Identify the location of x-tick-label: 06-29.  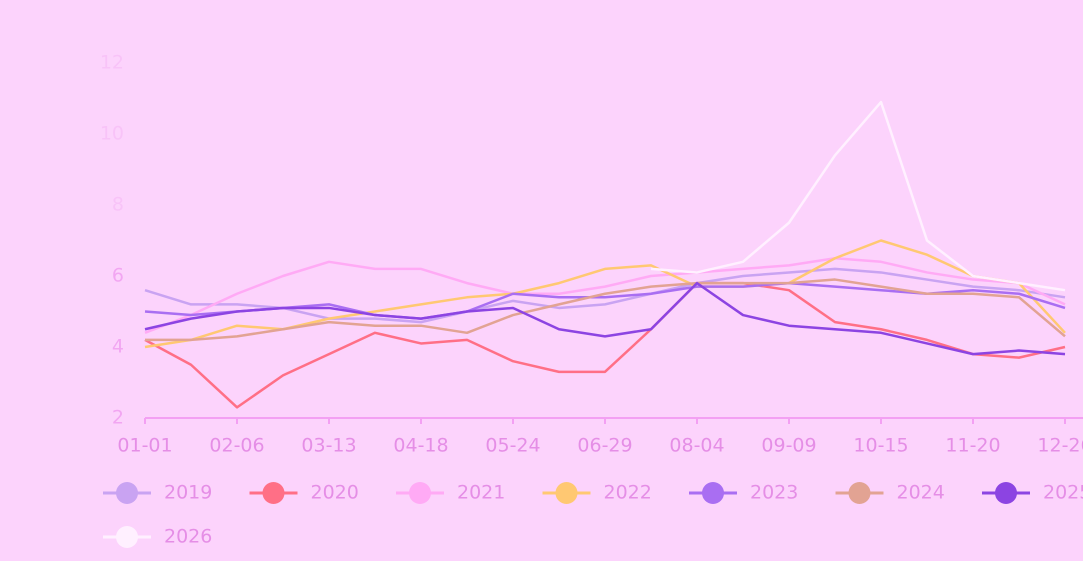
(604, 446).